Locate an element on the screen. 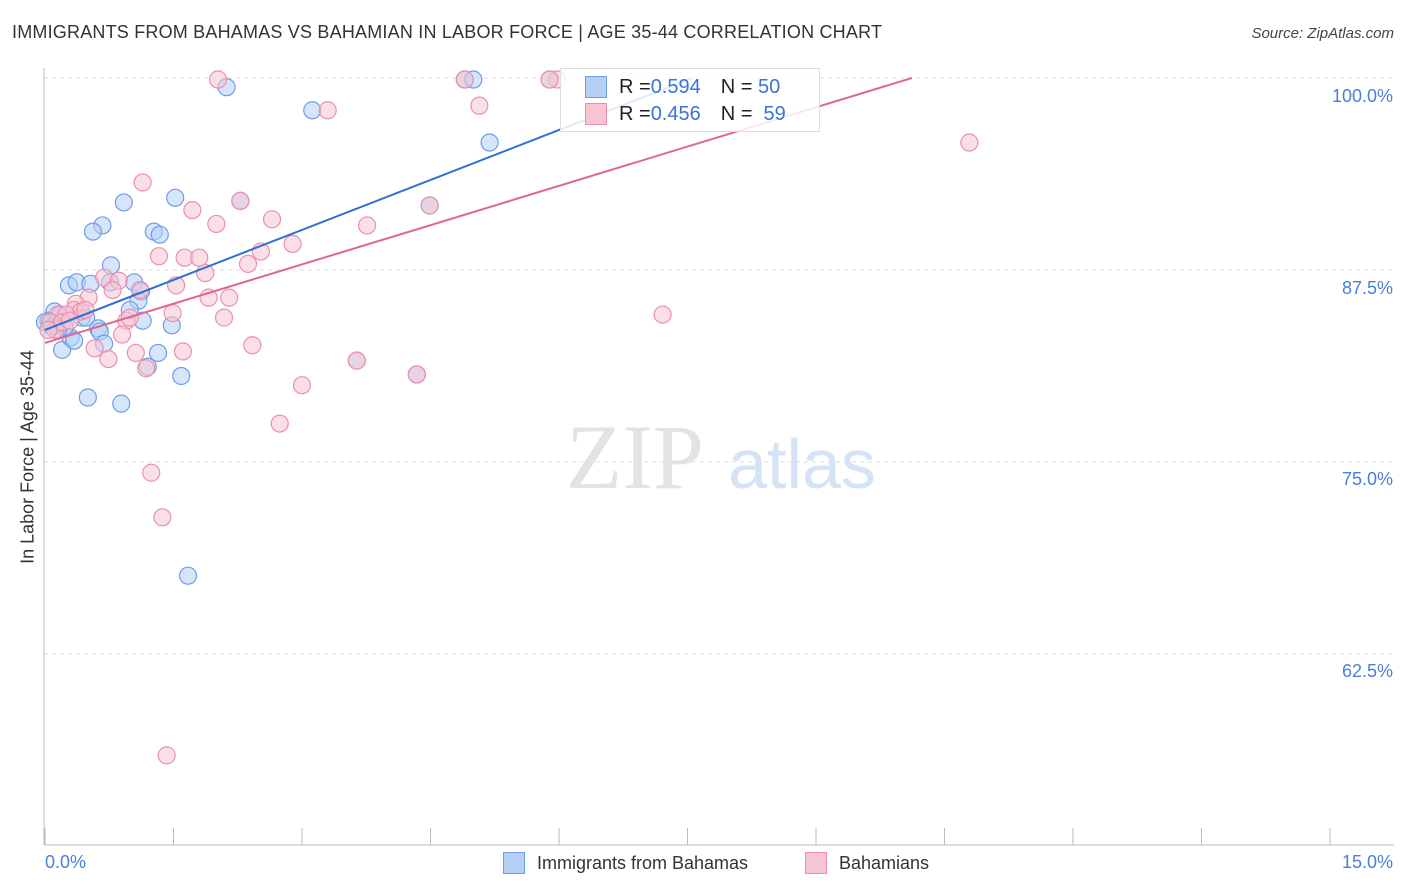  stats-row-bahamians: R = 0.456 N = 59 is located at coordinates (685, 114).